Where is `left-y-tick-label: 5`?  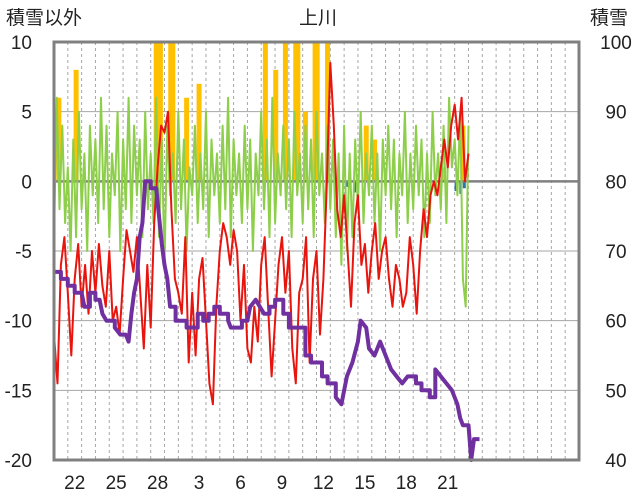 left-y-tick-label: 5 is located at coordinates (26, 113).